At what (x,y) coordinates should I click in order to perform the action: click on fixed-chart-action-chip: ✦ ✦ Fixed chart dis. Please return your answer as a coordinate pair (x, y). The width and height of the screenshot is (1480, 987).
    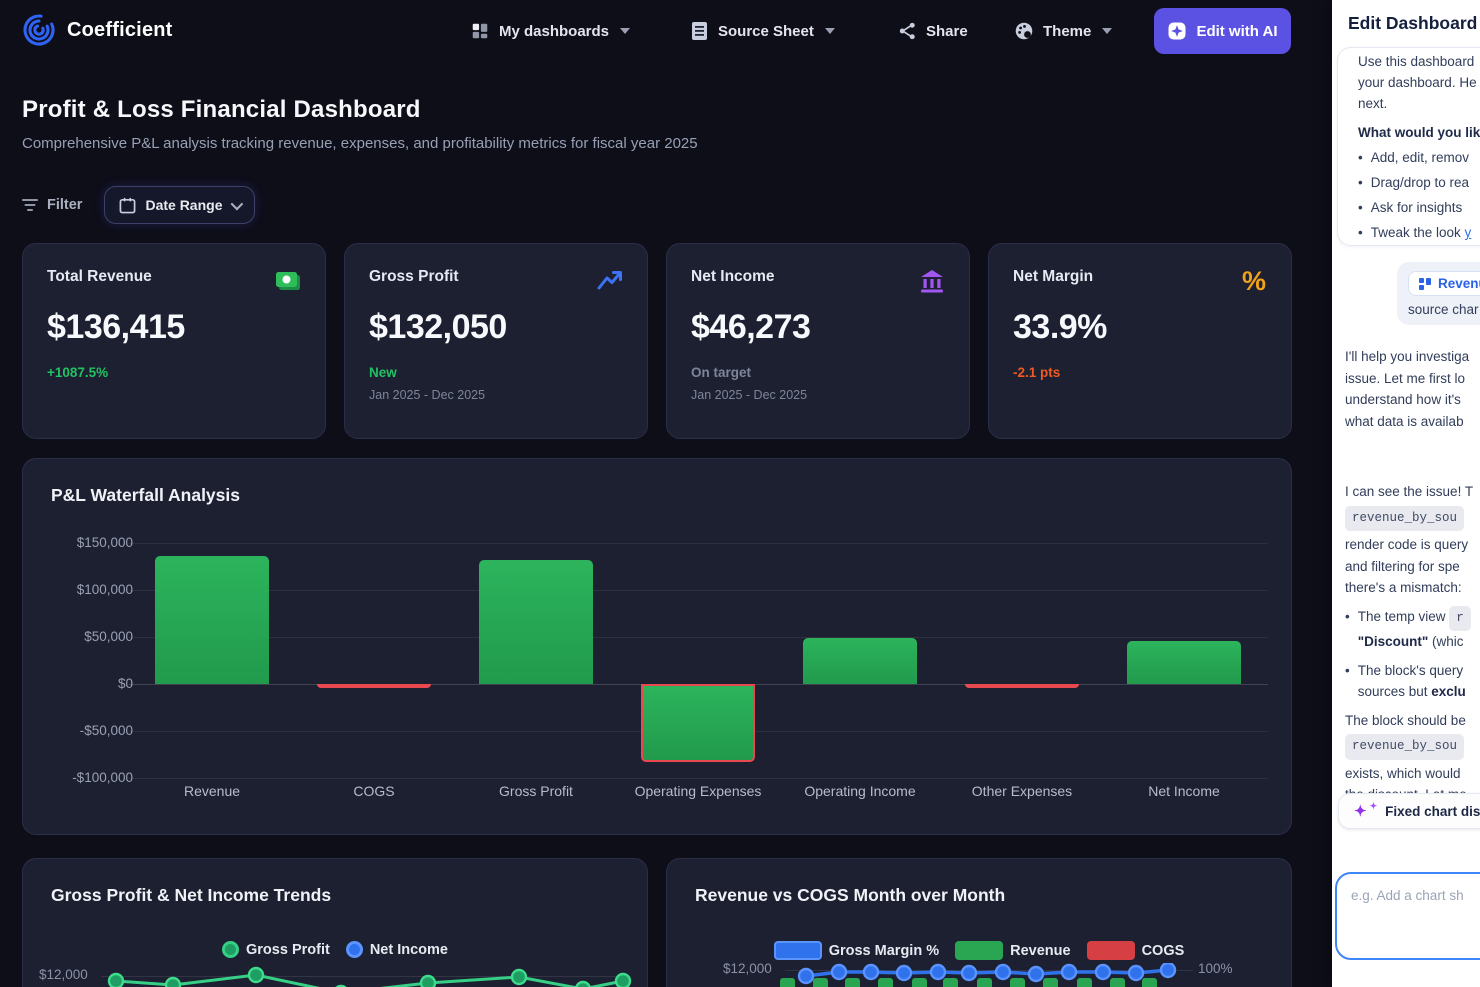
    Looking at the image, I should click on (1409, 811).